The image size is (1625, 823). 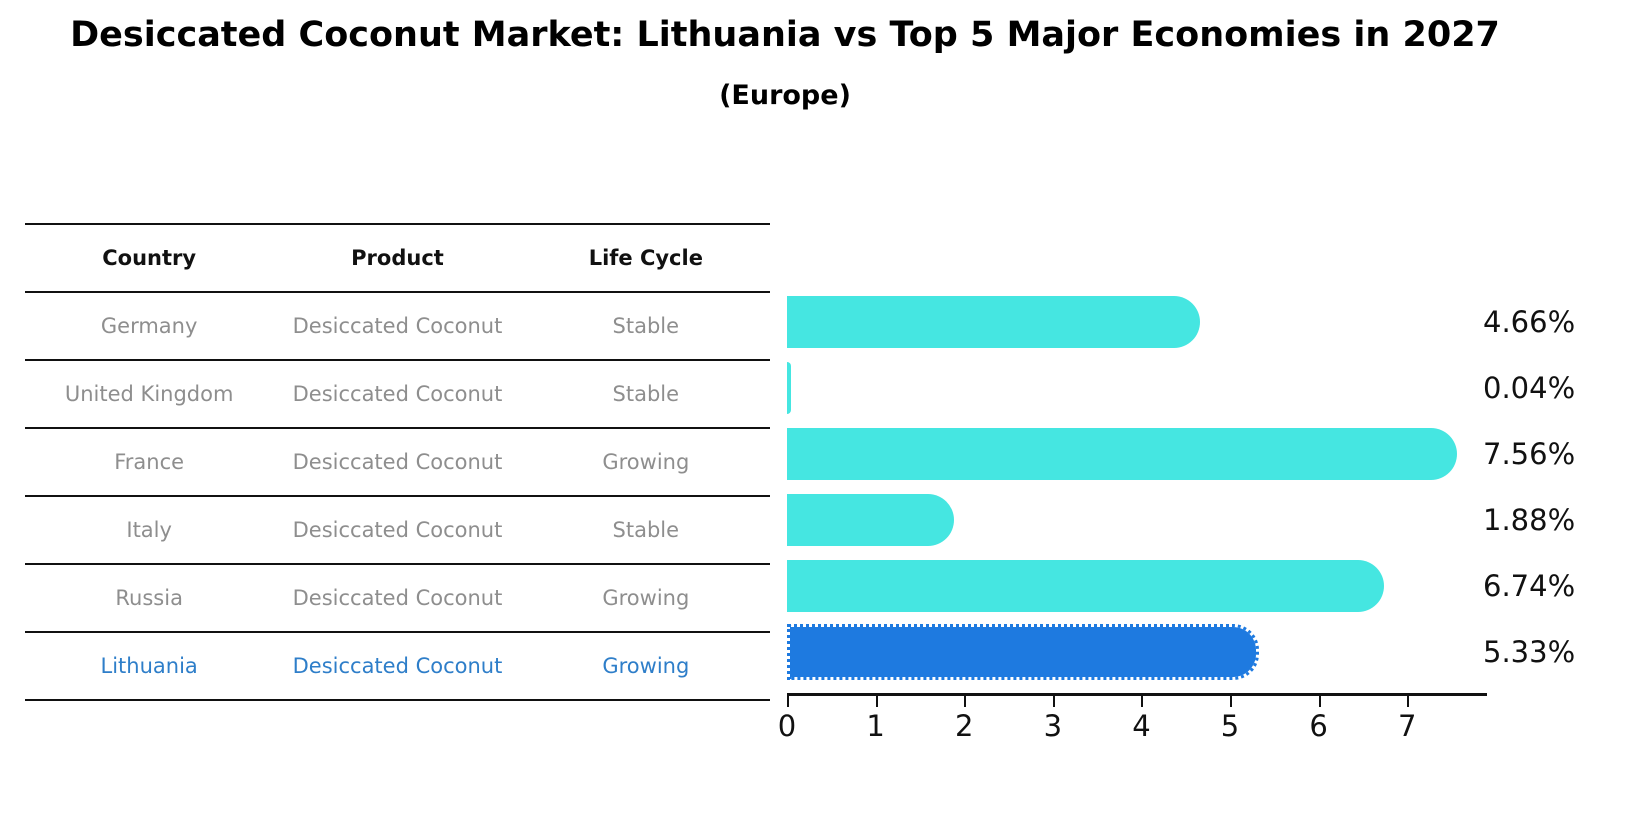 I want to click on bar-lithuania, so click(x=1023, y=652).